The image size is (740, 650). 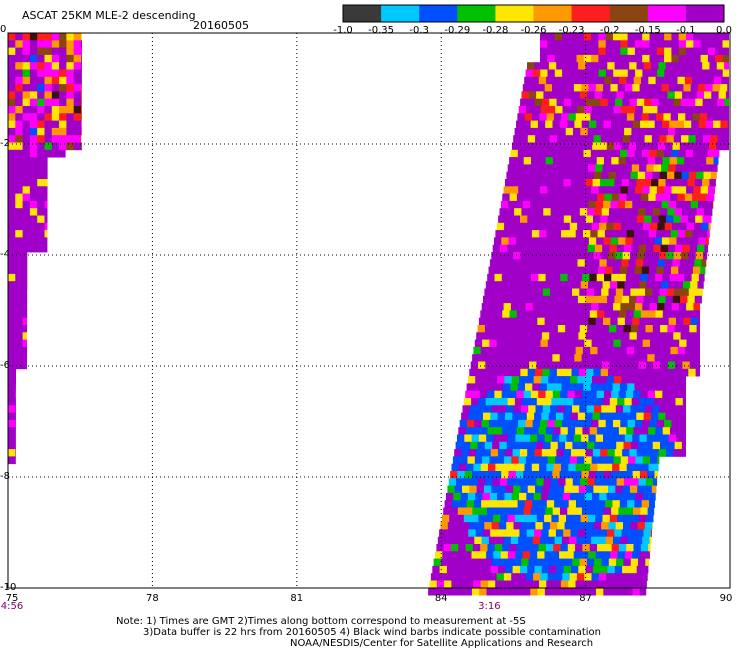 What do you see at coordinates (495, 30) in the screenshot?
I see `colorbar-tick-label: -0.28` at bounding box center [495, 30].